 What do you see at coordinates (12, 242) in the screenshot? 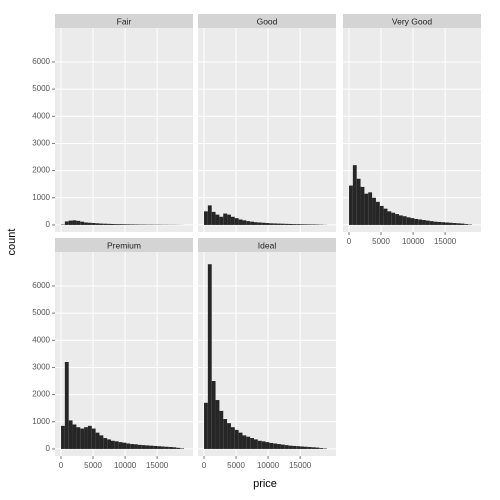
I see `y-axis-title: count` at bounding box center [12, 242].